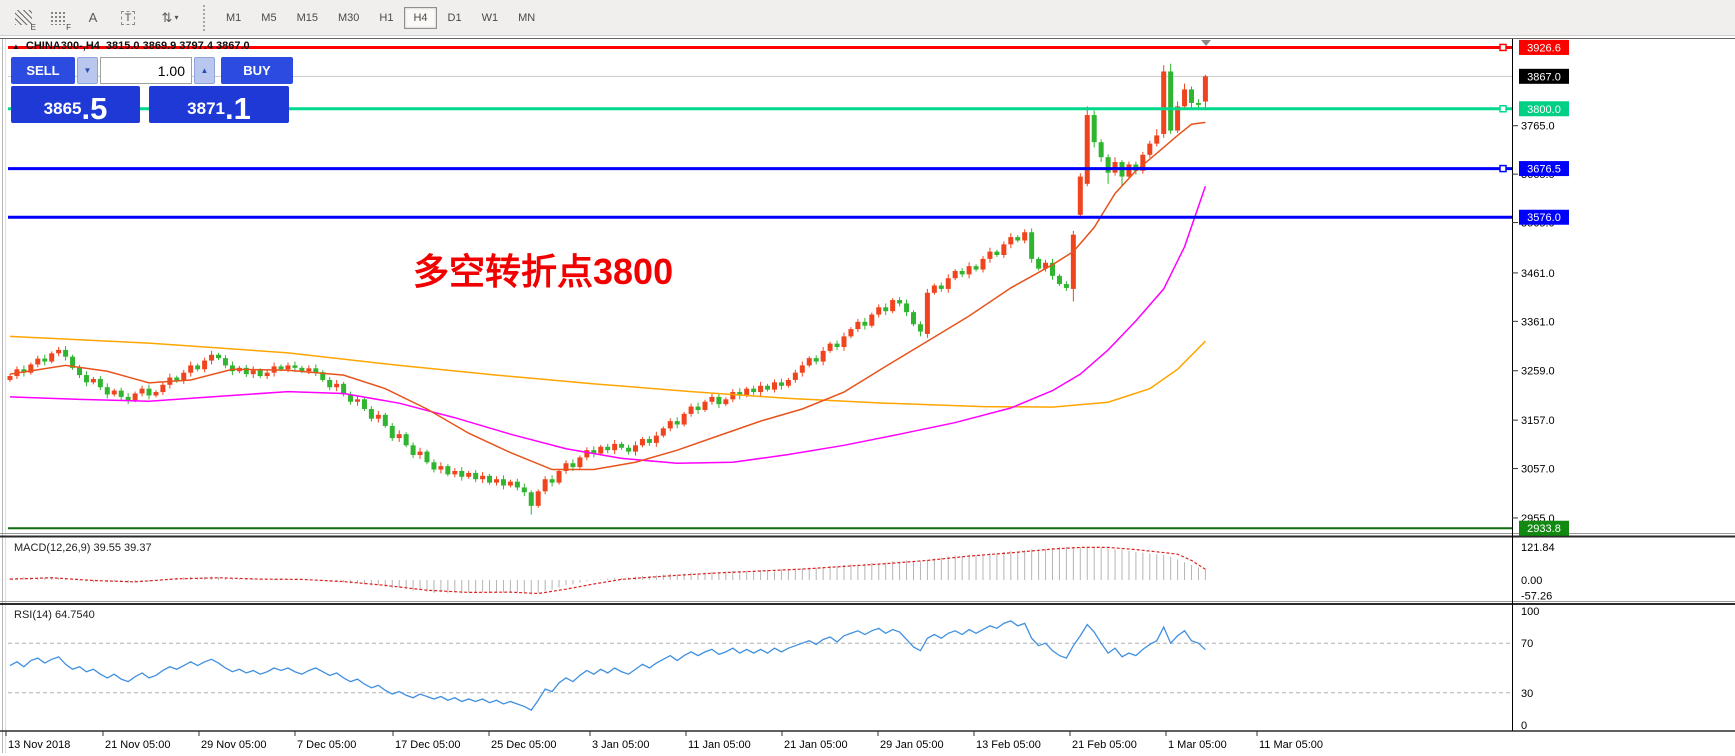  What do you see at coordinates (43, 70) in the screenshot?
I see `sell-button: SELL` at bounding box center [43, 70].